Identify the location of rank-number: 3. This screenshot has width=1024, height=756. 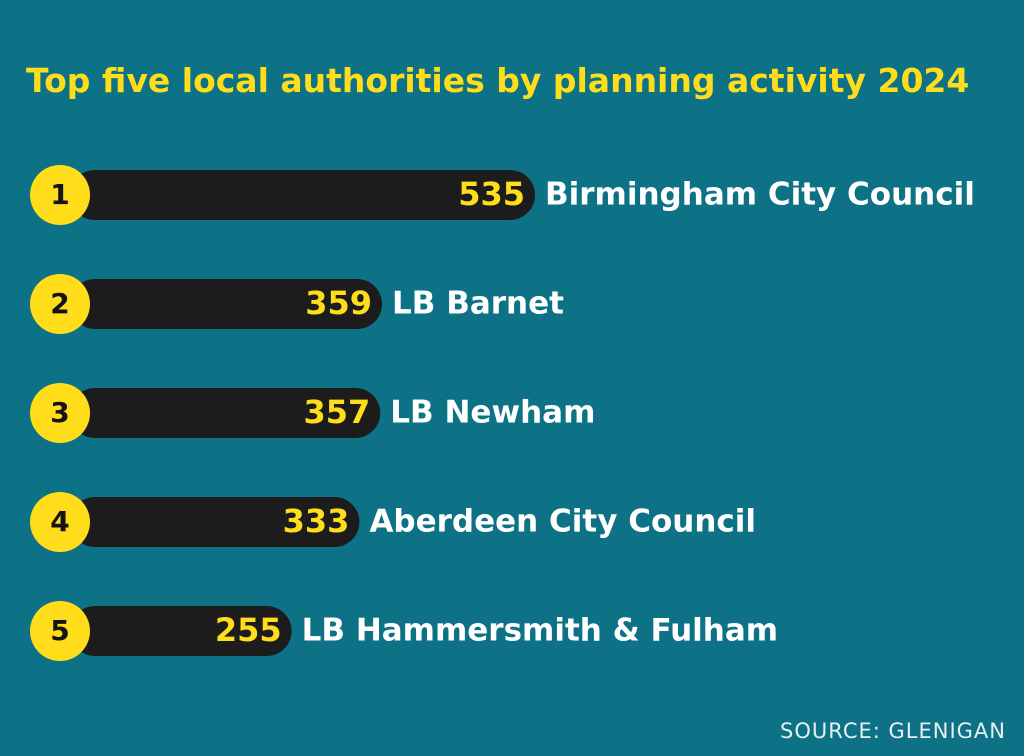
(59, 412).